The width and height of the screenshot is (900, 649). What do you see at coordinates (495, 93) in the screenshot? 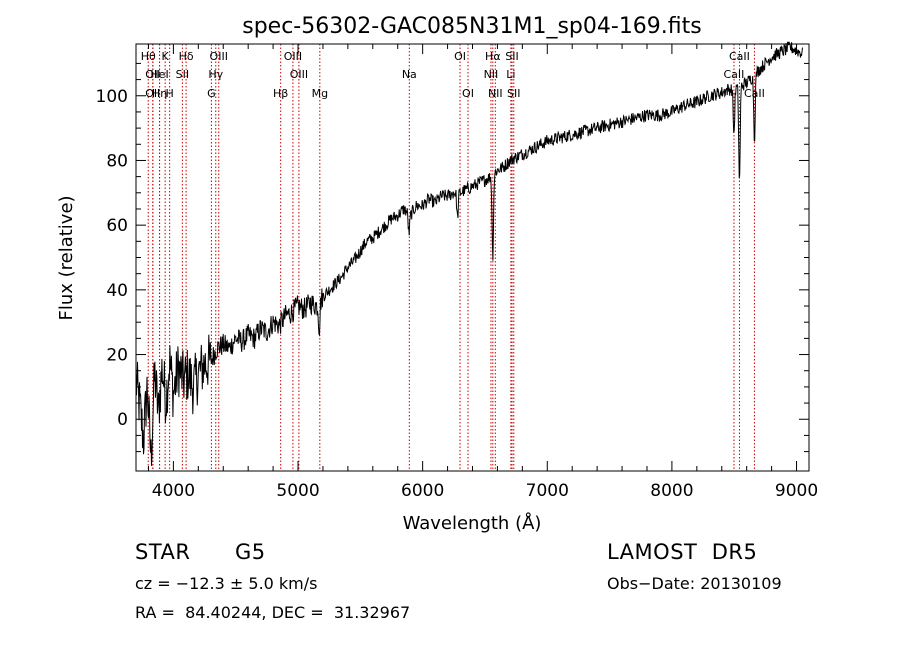
I see `line-marker-label-21: NII` at bounding box center [495, 93].